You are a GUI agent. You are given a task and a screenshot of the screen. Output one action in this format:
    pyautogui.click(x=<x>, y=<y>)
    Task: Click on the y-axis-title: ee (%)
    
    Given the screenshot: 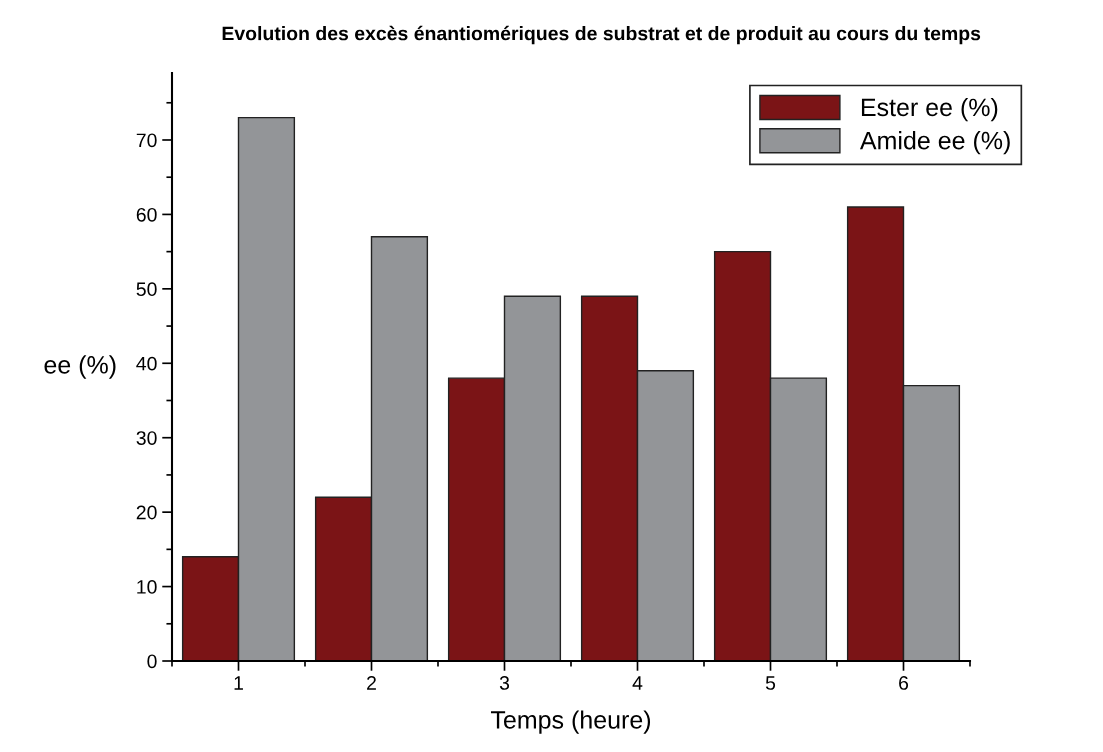 What is the action you would take?
    pyautogui.click(x=80, y=367)
    